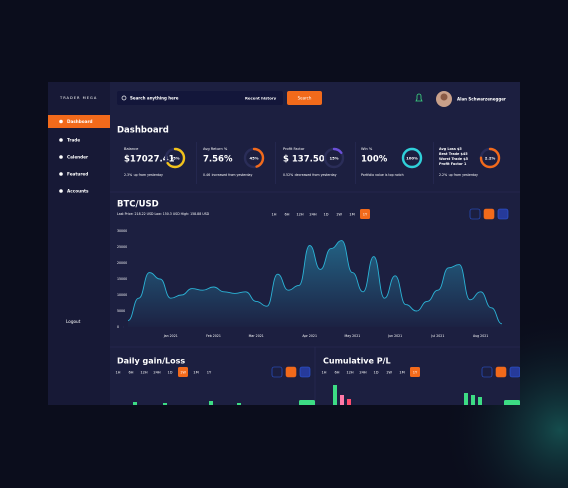  I want to click on card-label: Avg Return %, so click(215, 149).